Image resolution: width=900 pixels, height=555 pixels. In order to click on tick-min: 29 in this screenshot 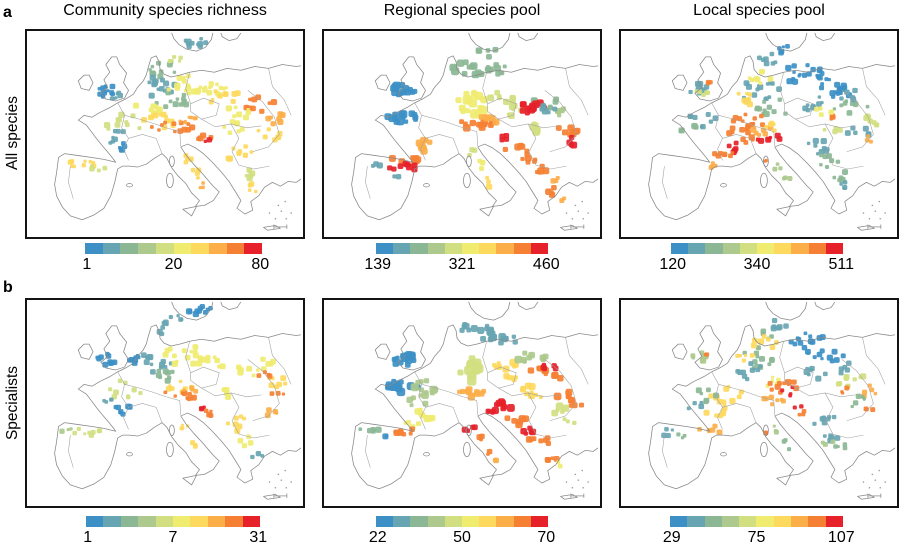, I will do `click(671, 537)`.